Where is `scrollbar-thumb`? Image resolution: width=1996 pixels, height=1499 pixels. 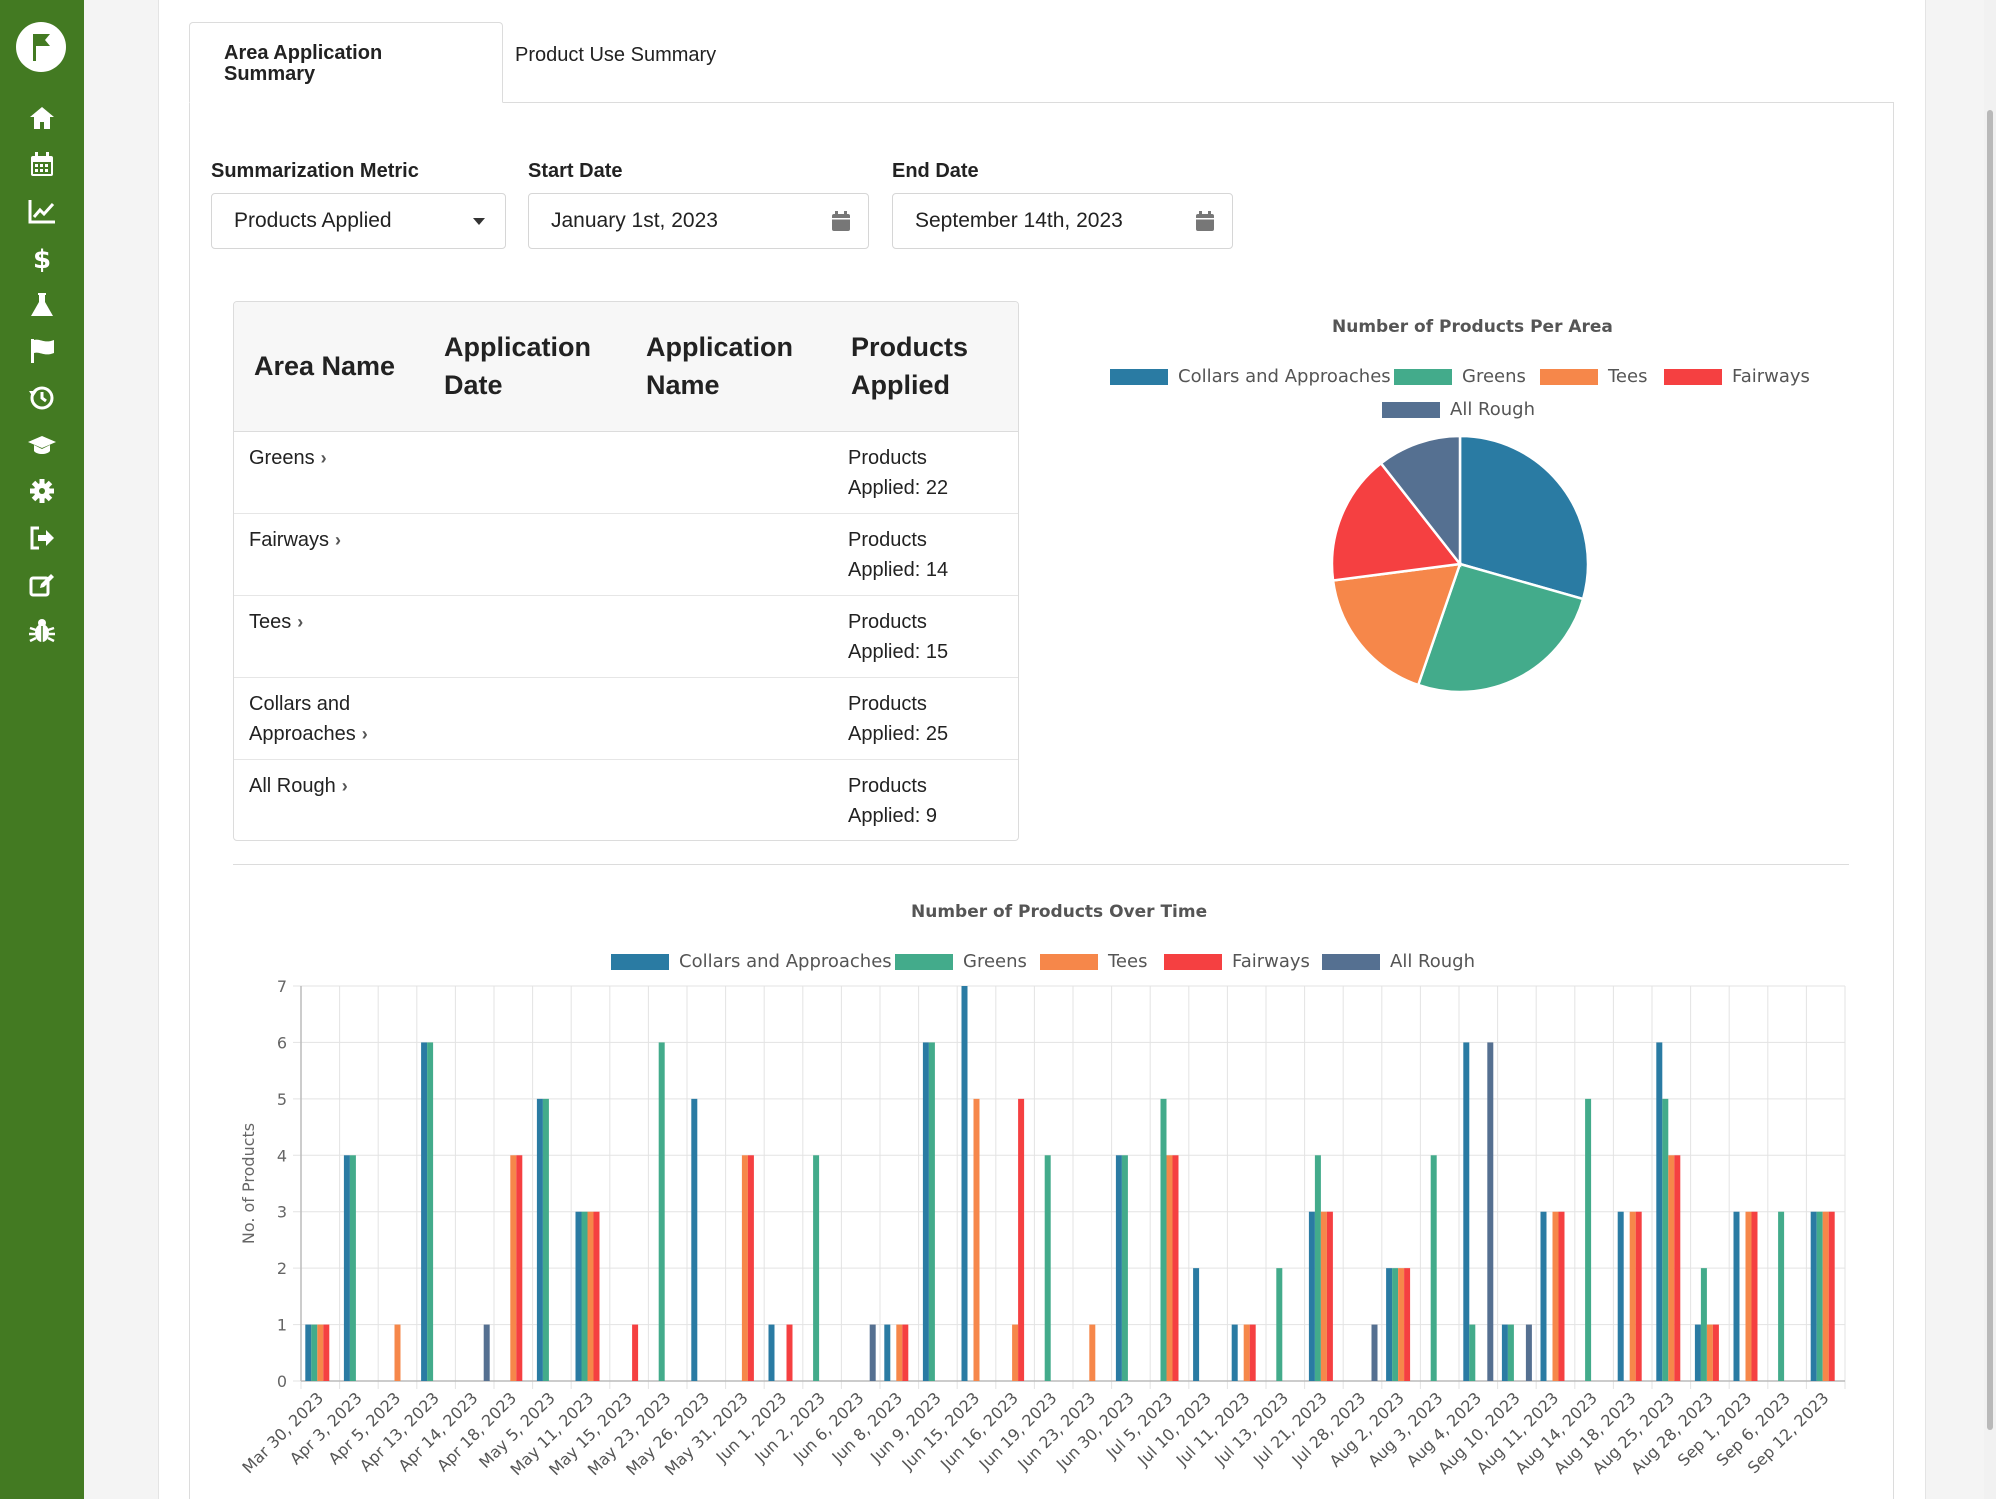 scrollbar-thumb is located at coordinates (1990, 770).